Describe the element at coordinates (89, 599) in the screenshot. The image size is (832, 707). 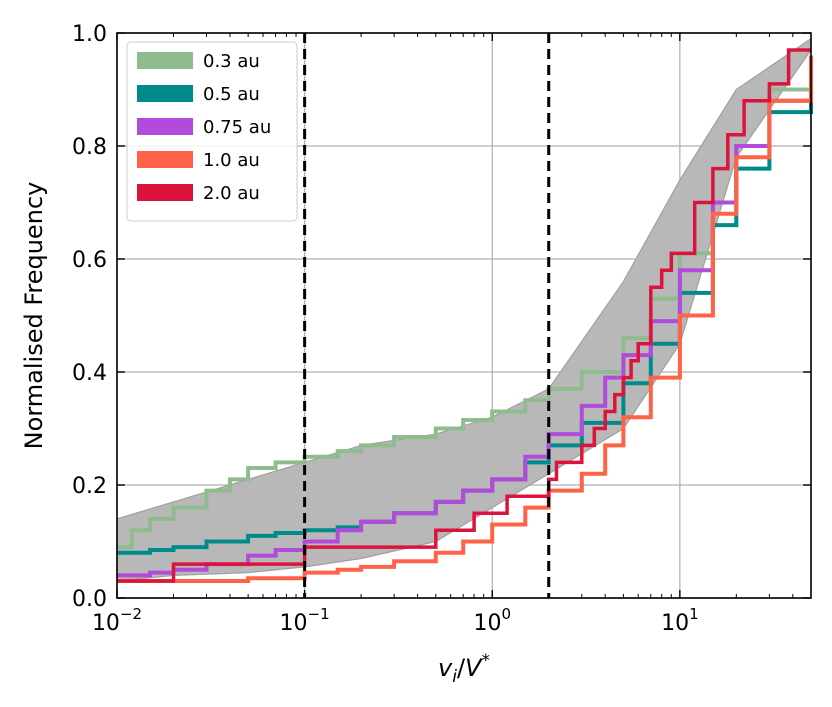
I see `y-tick-label-0: 0.0` at that location.